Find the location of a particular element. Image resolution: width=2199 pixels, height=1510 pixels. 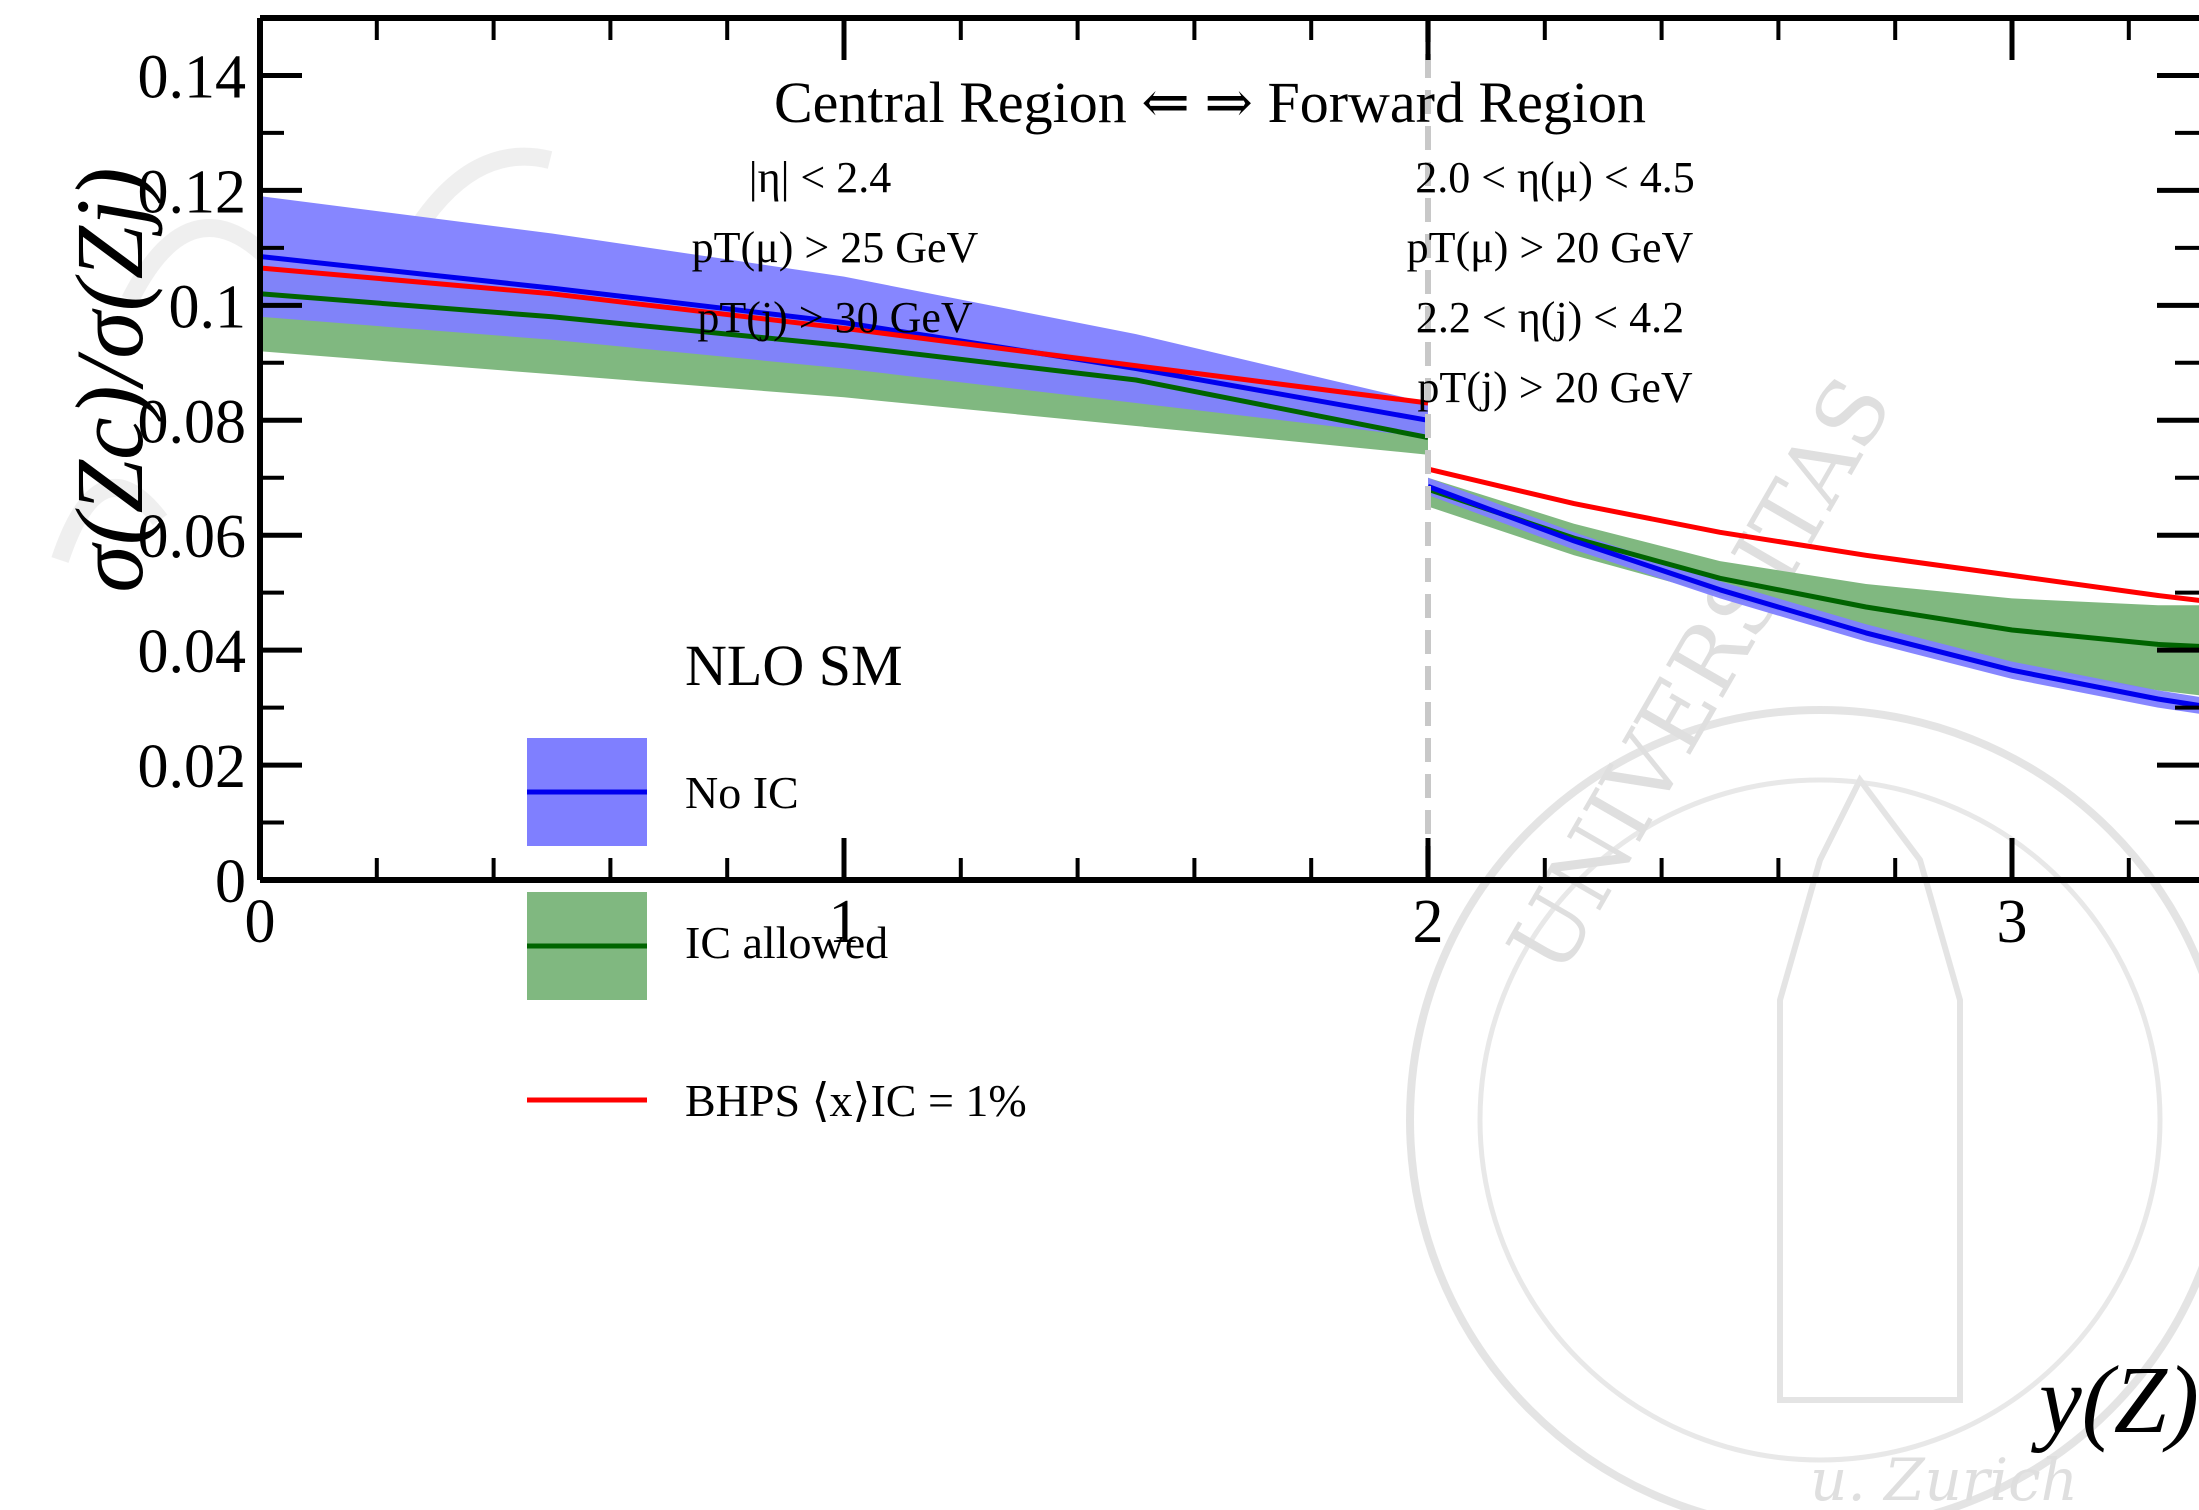

forward-cut-1: 2.0 < η(μ) < 4.5 is located at coordinates (1555, 177).